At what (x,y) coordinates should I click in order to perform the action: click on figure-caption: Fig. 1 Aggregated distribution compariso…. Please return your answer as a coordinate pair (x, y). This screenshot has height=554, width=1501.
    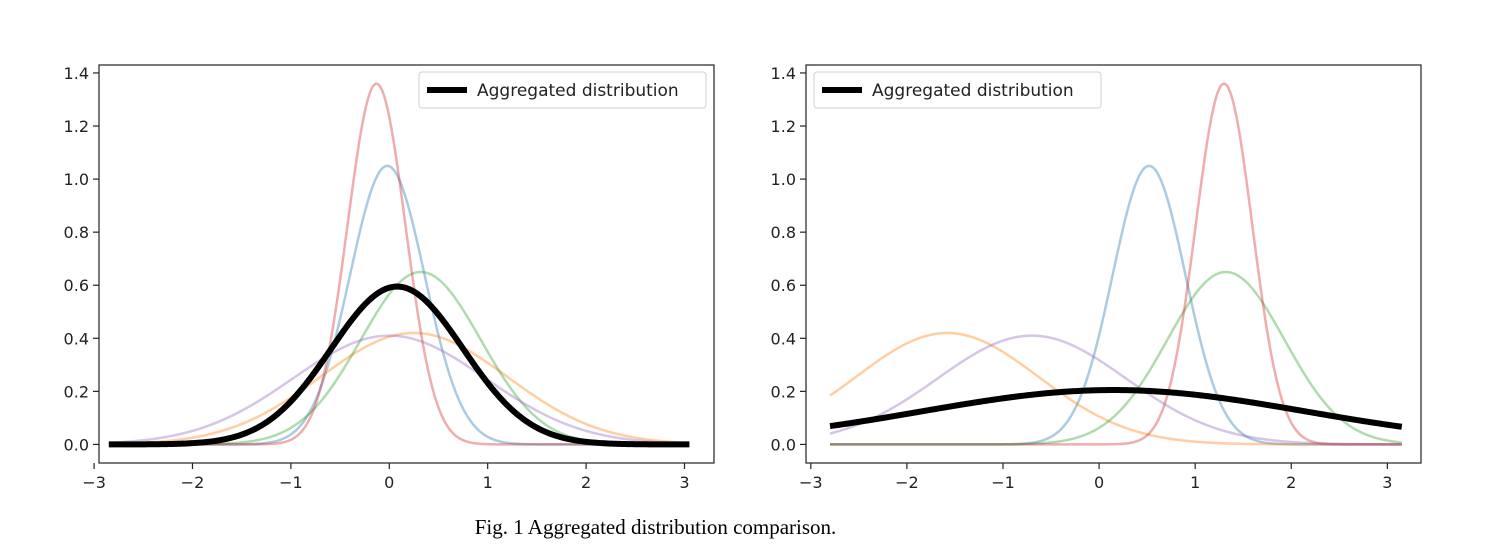
    Looking at the image, I should click on (655, 527).